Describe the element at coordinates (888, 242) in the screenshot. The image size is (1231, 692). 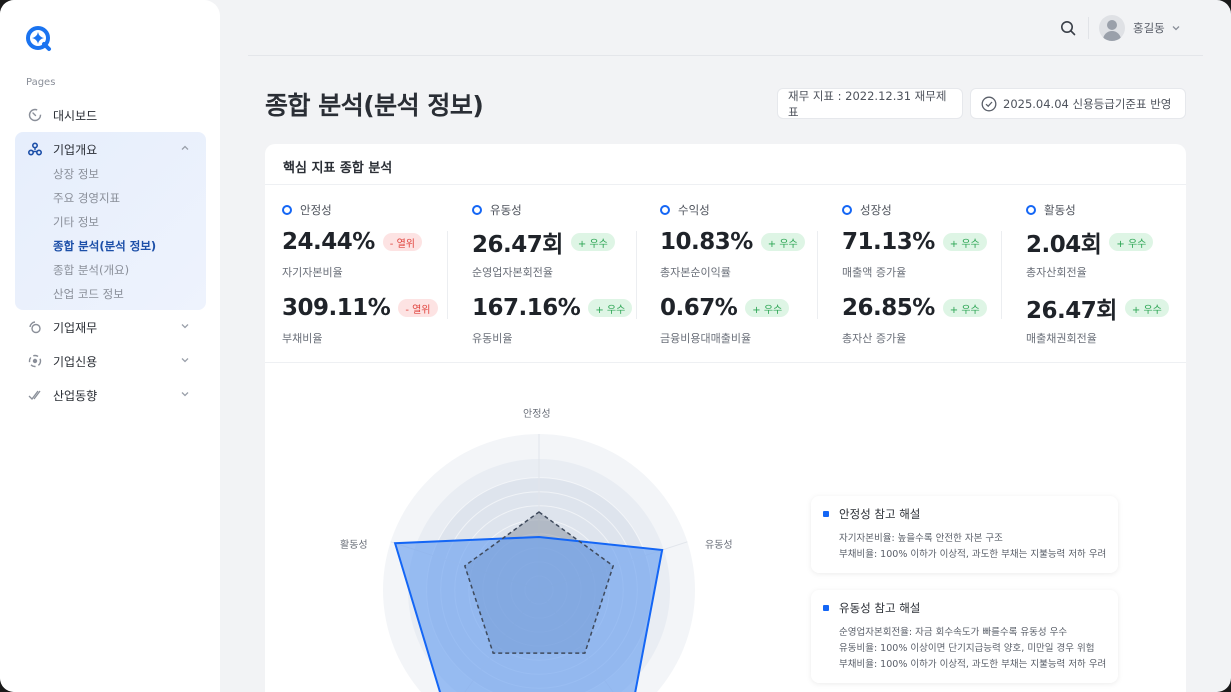
I see `metric-value: 71.13%` at that location.